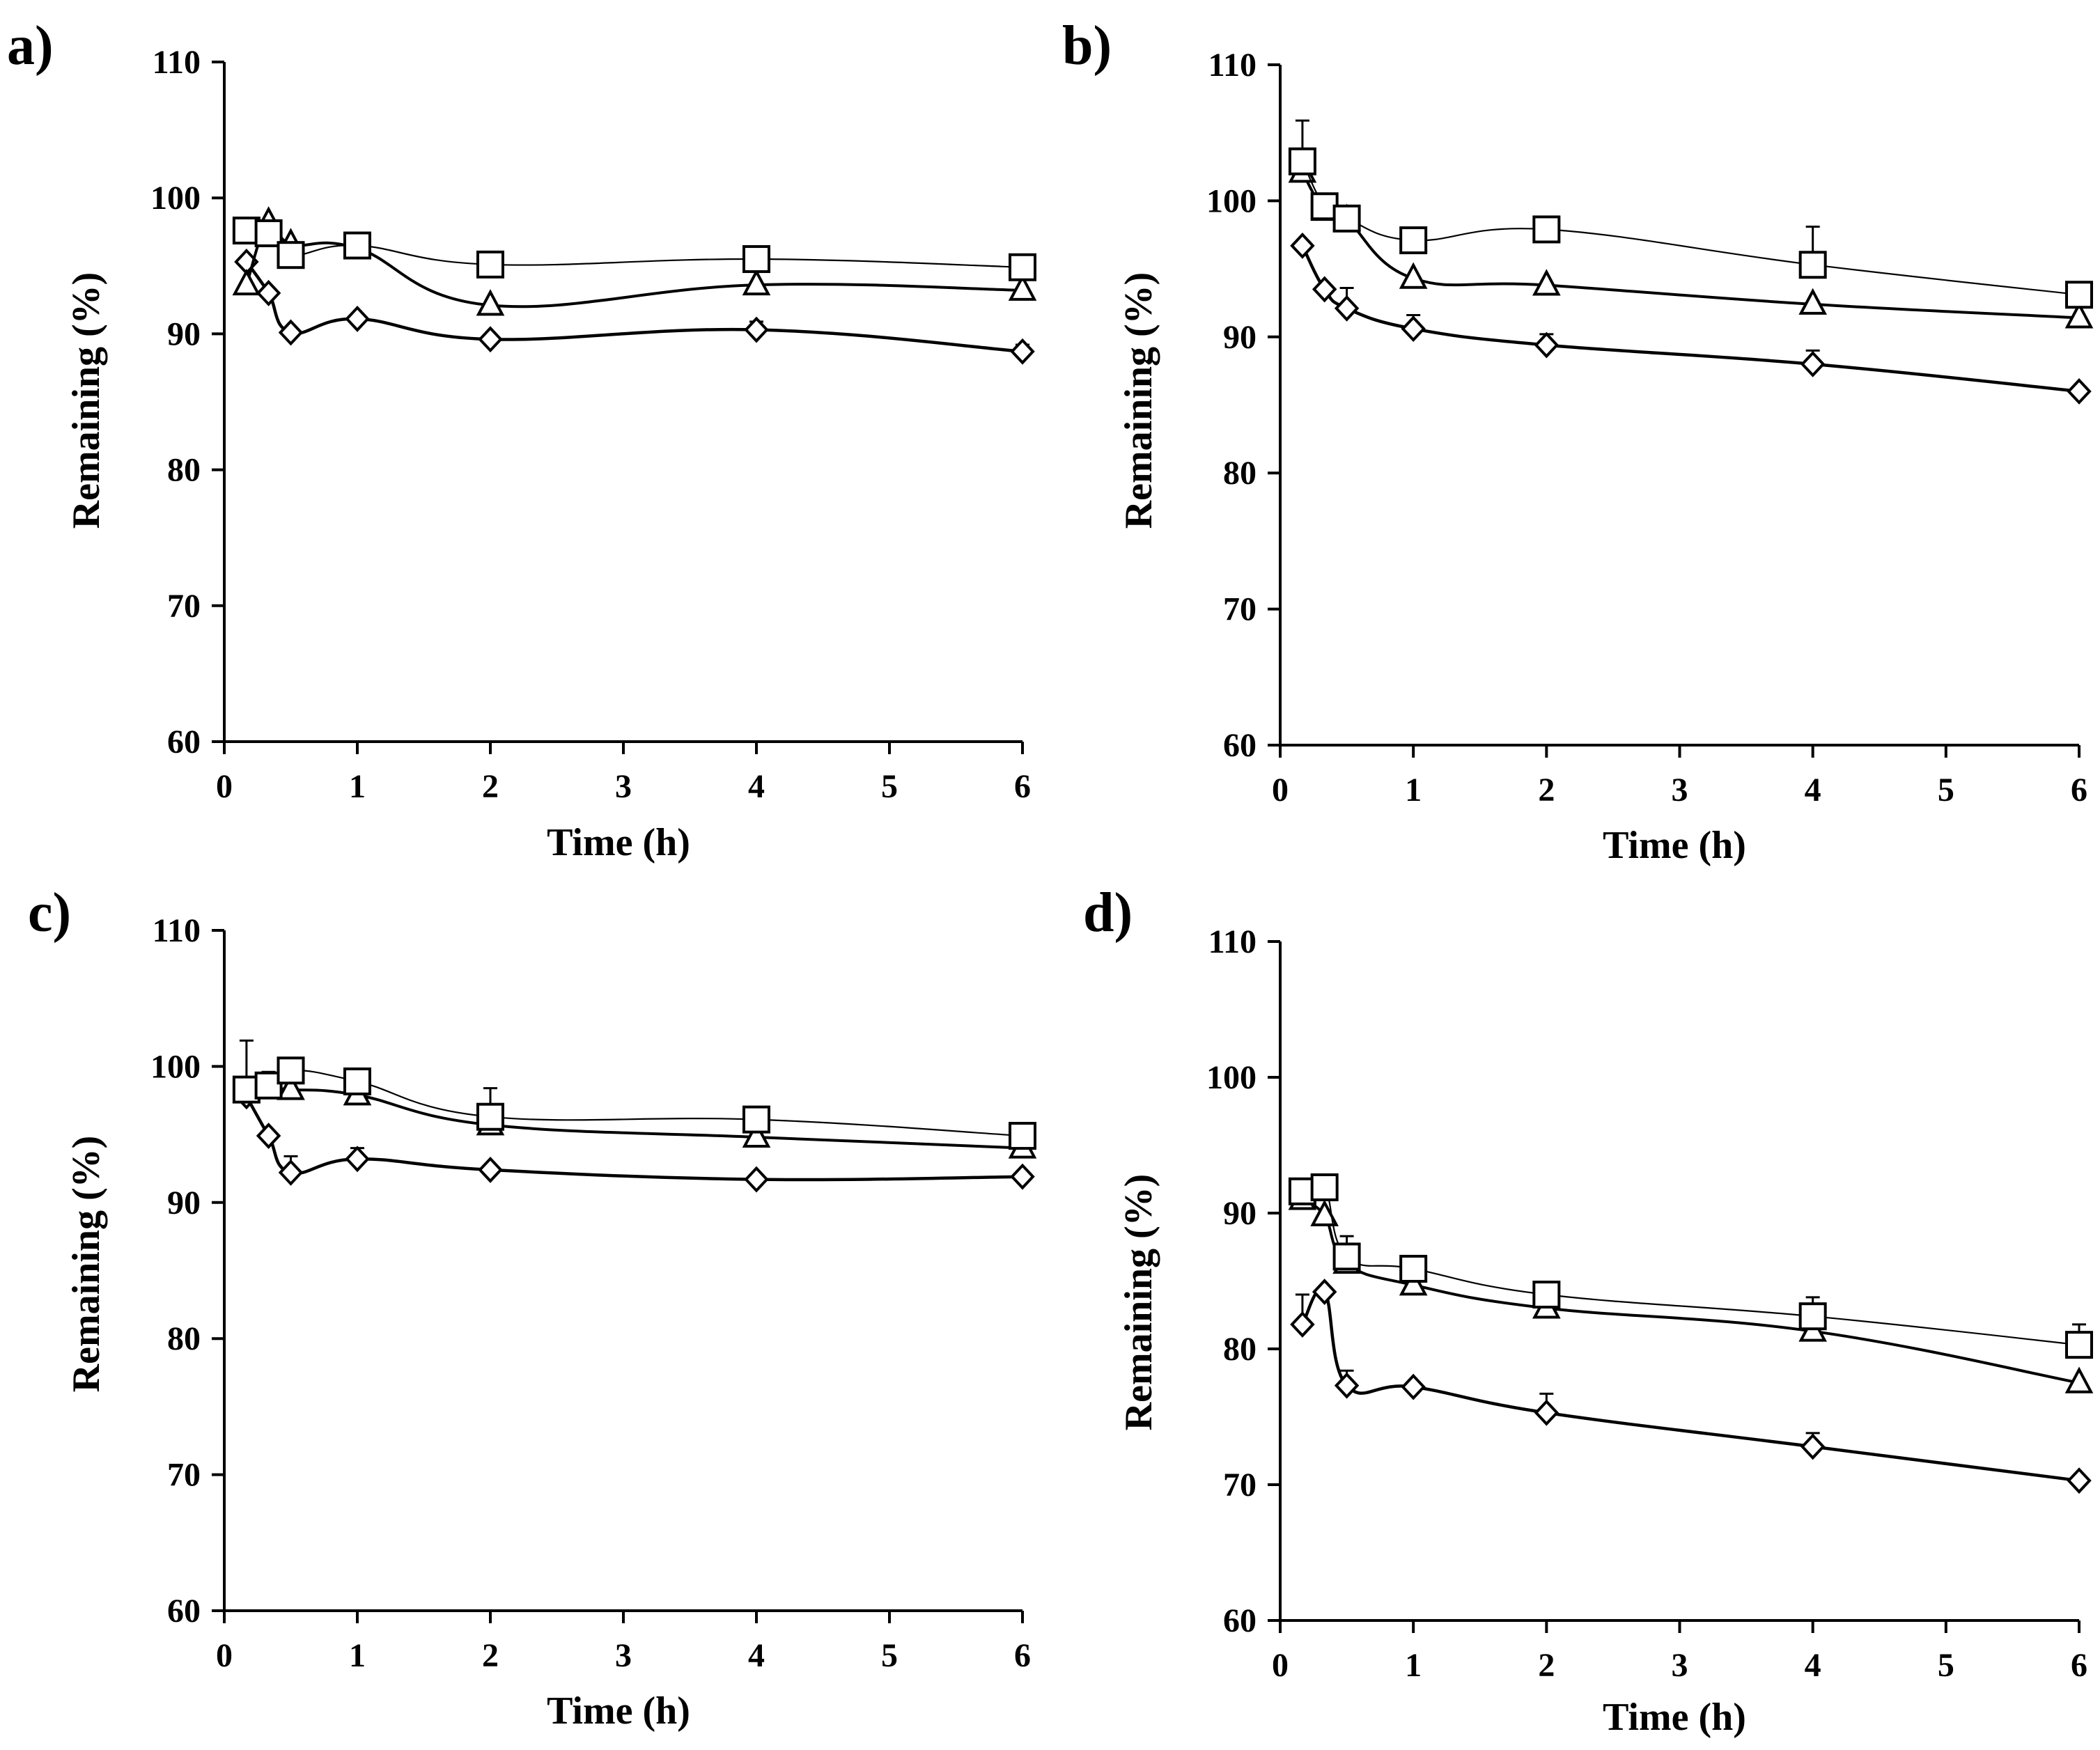  I want to click on y-axis-title-a: Remaining (%), so click(87, 400).